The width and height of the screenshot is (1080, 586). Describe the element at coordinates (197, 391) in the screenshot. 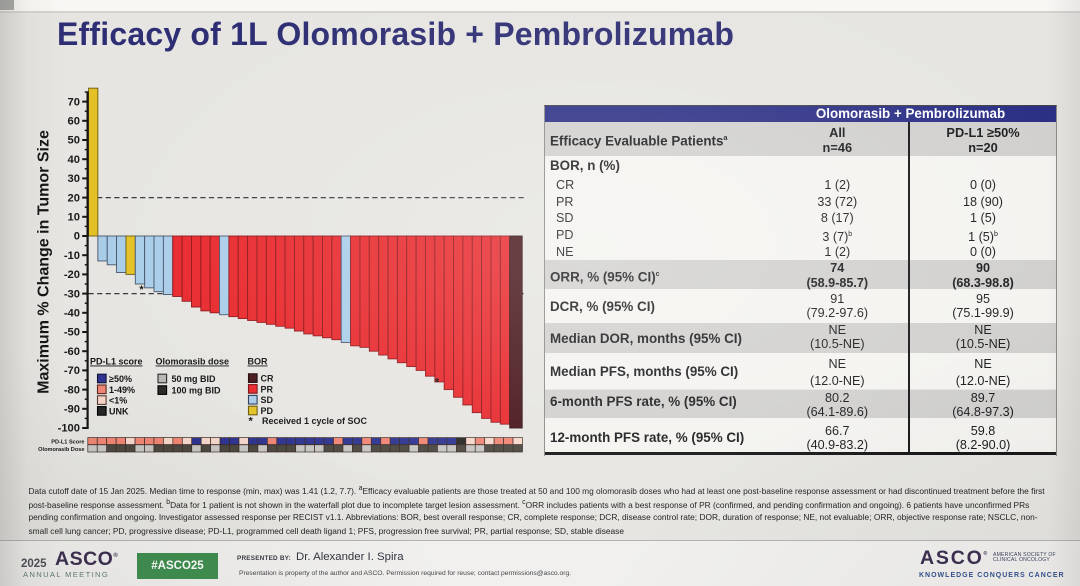

I see `svg-text: 100 mg BID` at that location.